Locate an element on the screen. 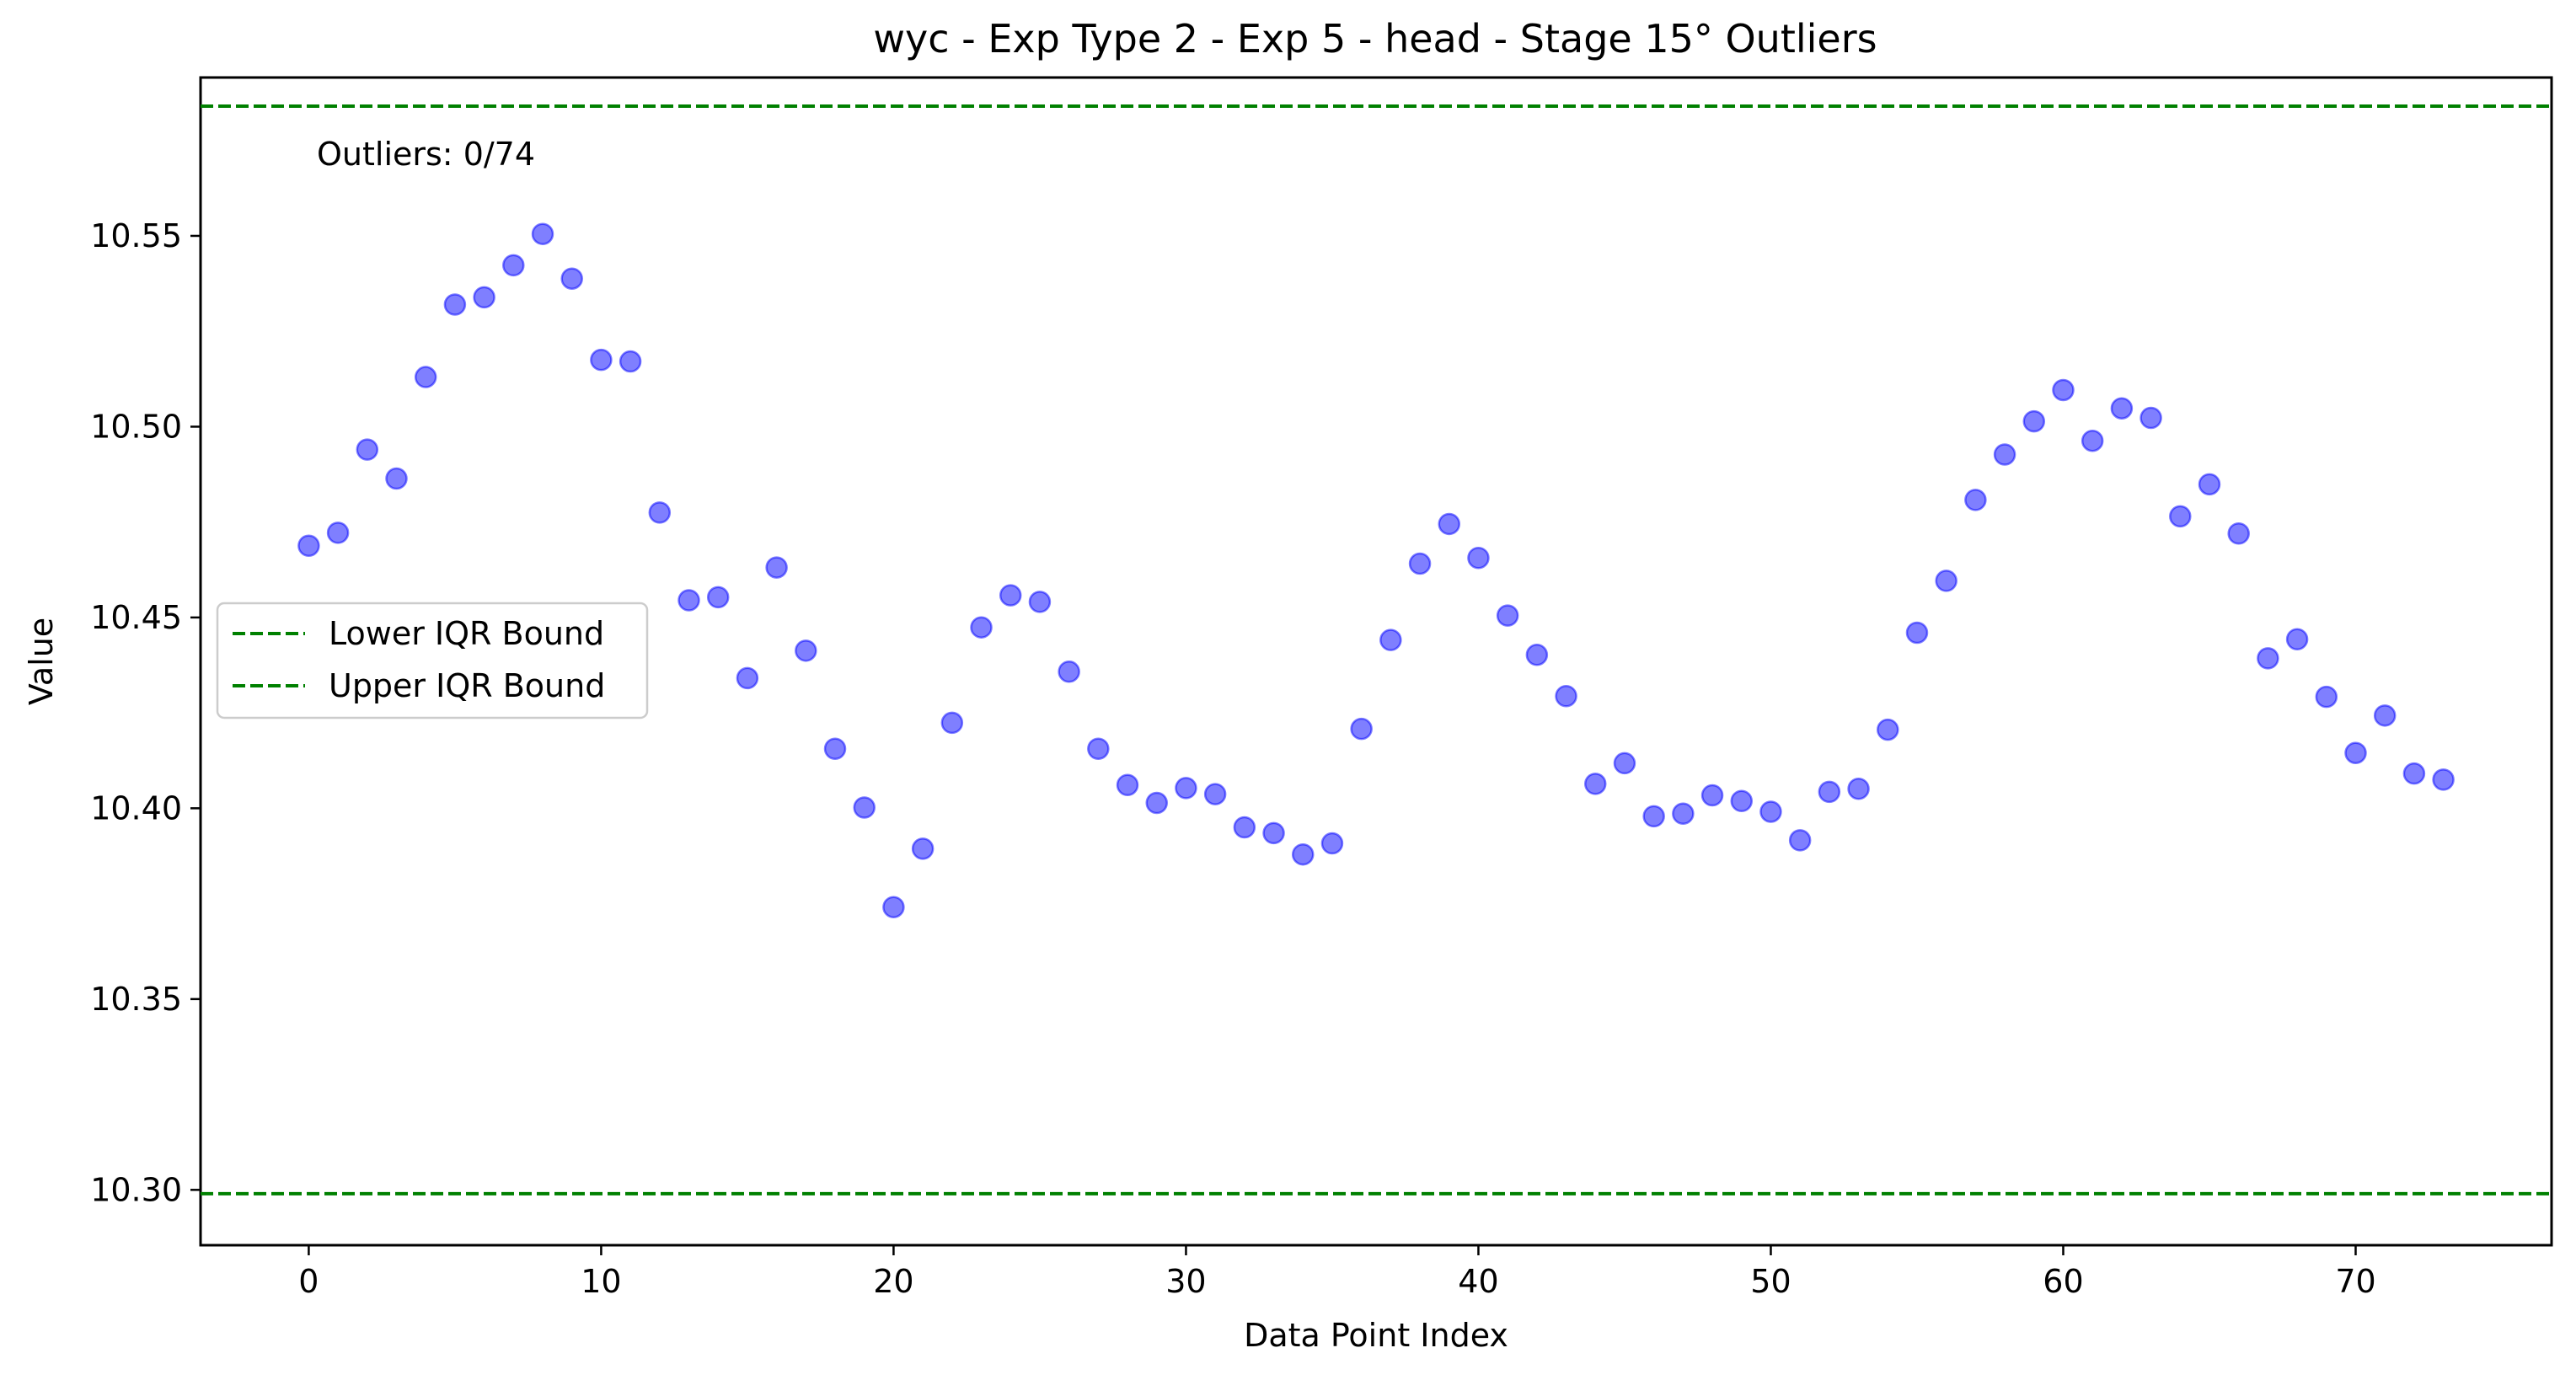 The image size is (2576, 1380). legend-label-upper: Upper IQR Bound is located at coordinates (467, 685).